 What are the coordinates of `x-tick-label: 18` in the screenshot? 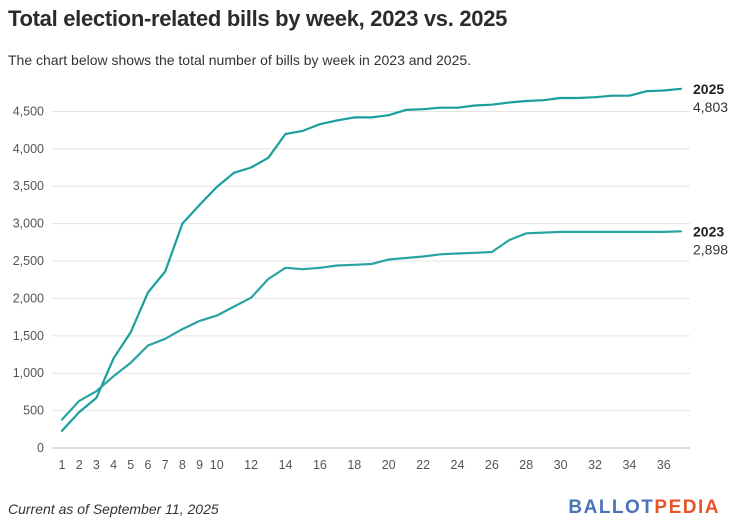 It's located at (354, 465).